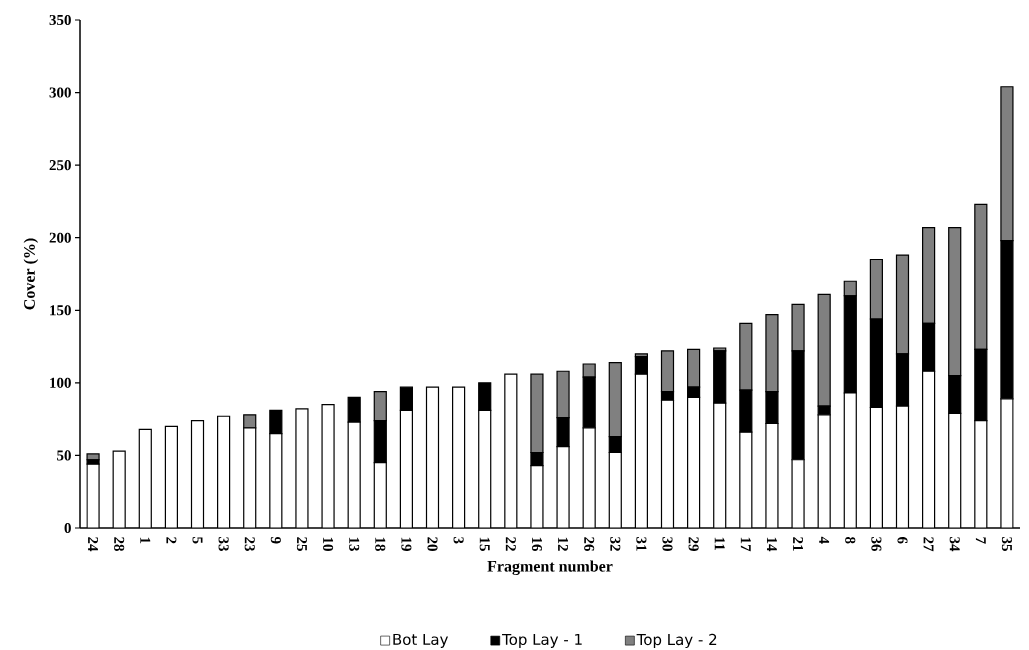 Image resolution: width=1029 pixels, height=650 pixels. Describe the element at coordinates (928, 544) in the screenshot. I see `x-tick-label: 27` at that location.